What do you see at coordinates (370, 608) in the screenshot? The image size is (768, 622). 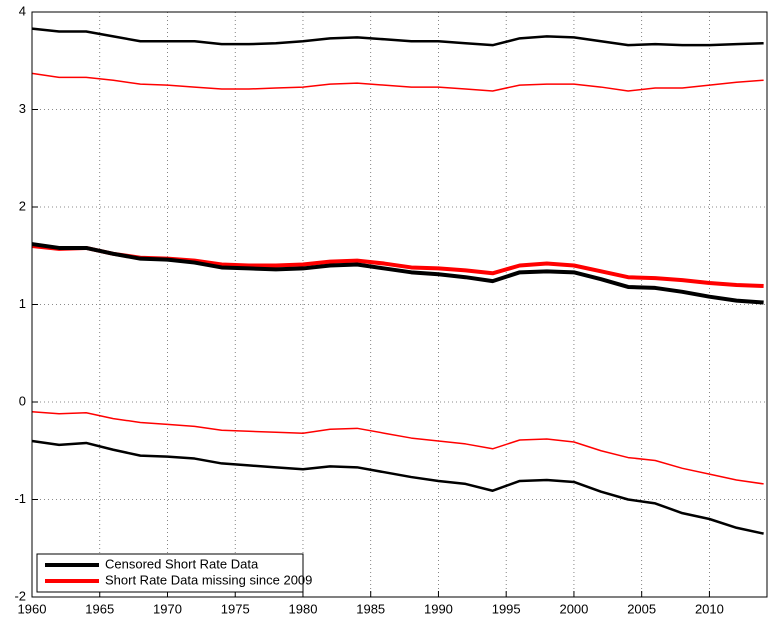 I see `x-tick-label: 1985` at bounding box center [370, 608].